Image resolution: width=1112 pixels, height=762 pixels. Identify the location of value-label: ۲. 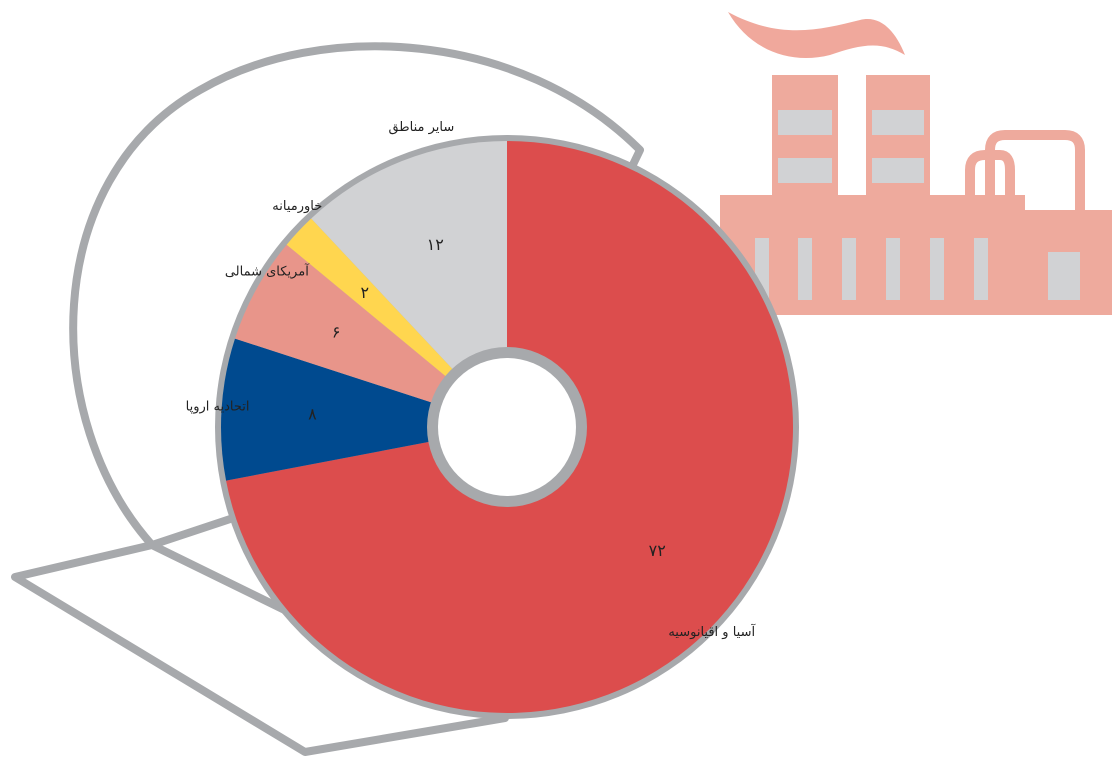
(365, 292).